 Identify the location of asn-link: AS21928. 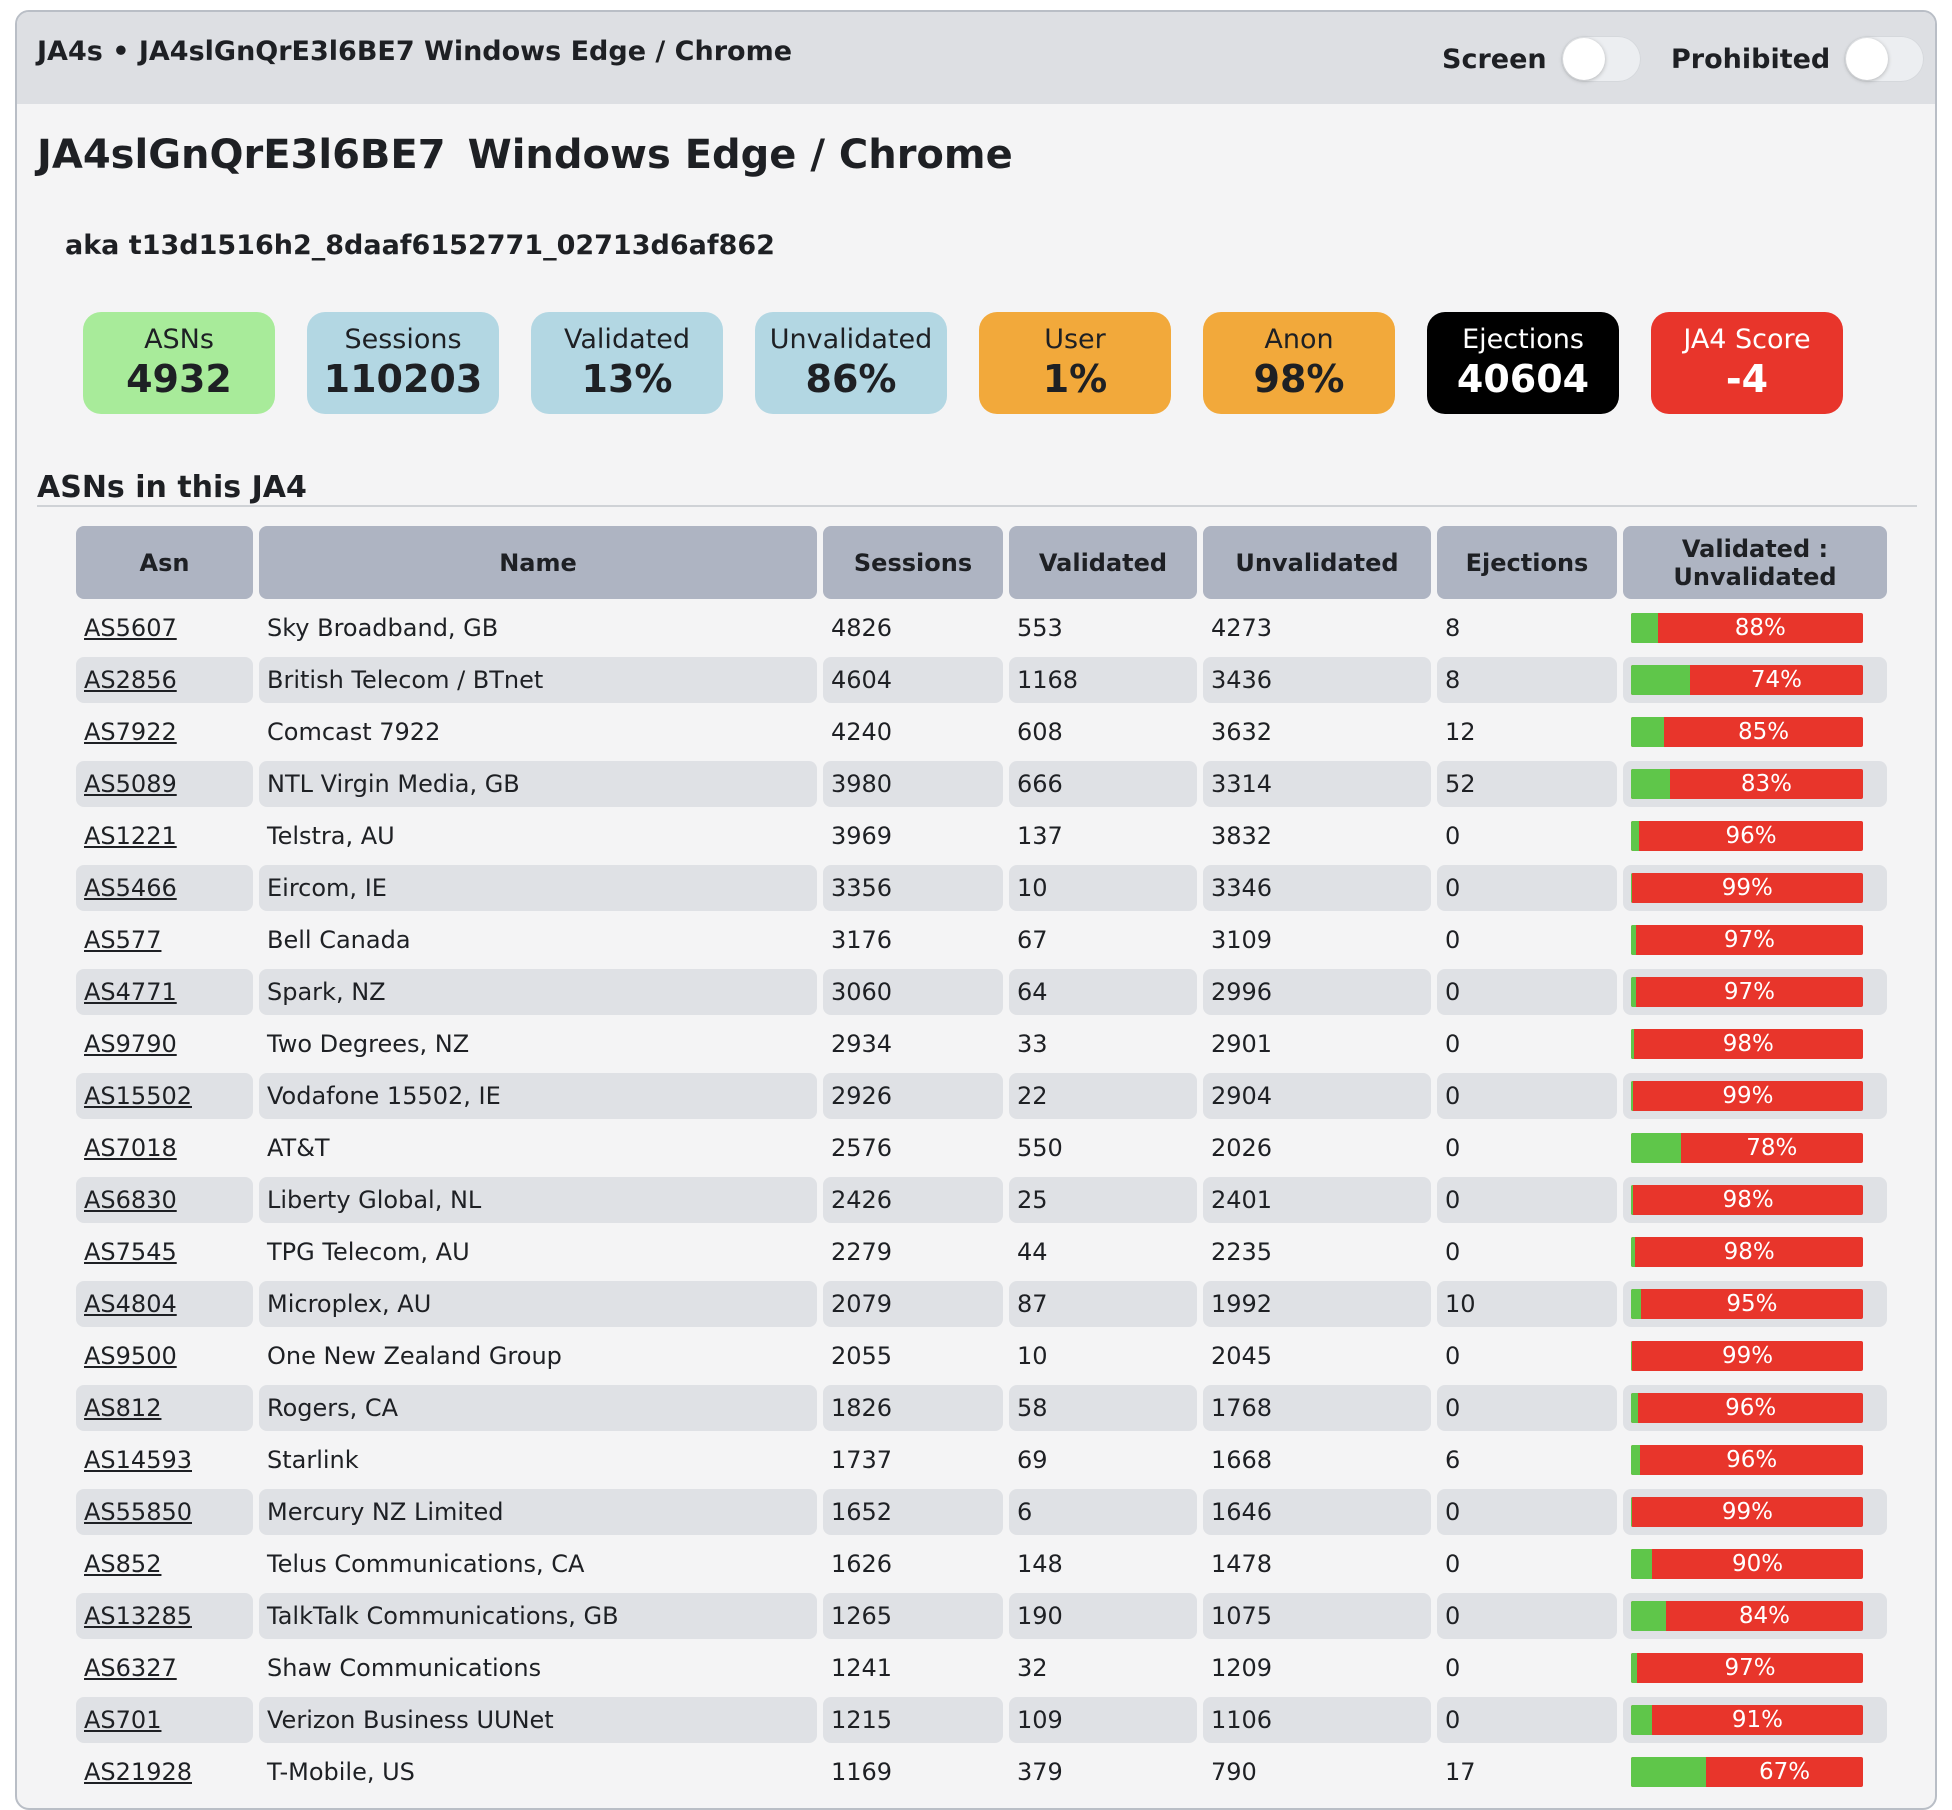
(138, 1772).